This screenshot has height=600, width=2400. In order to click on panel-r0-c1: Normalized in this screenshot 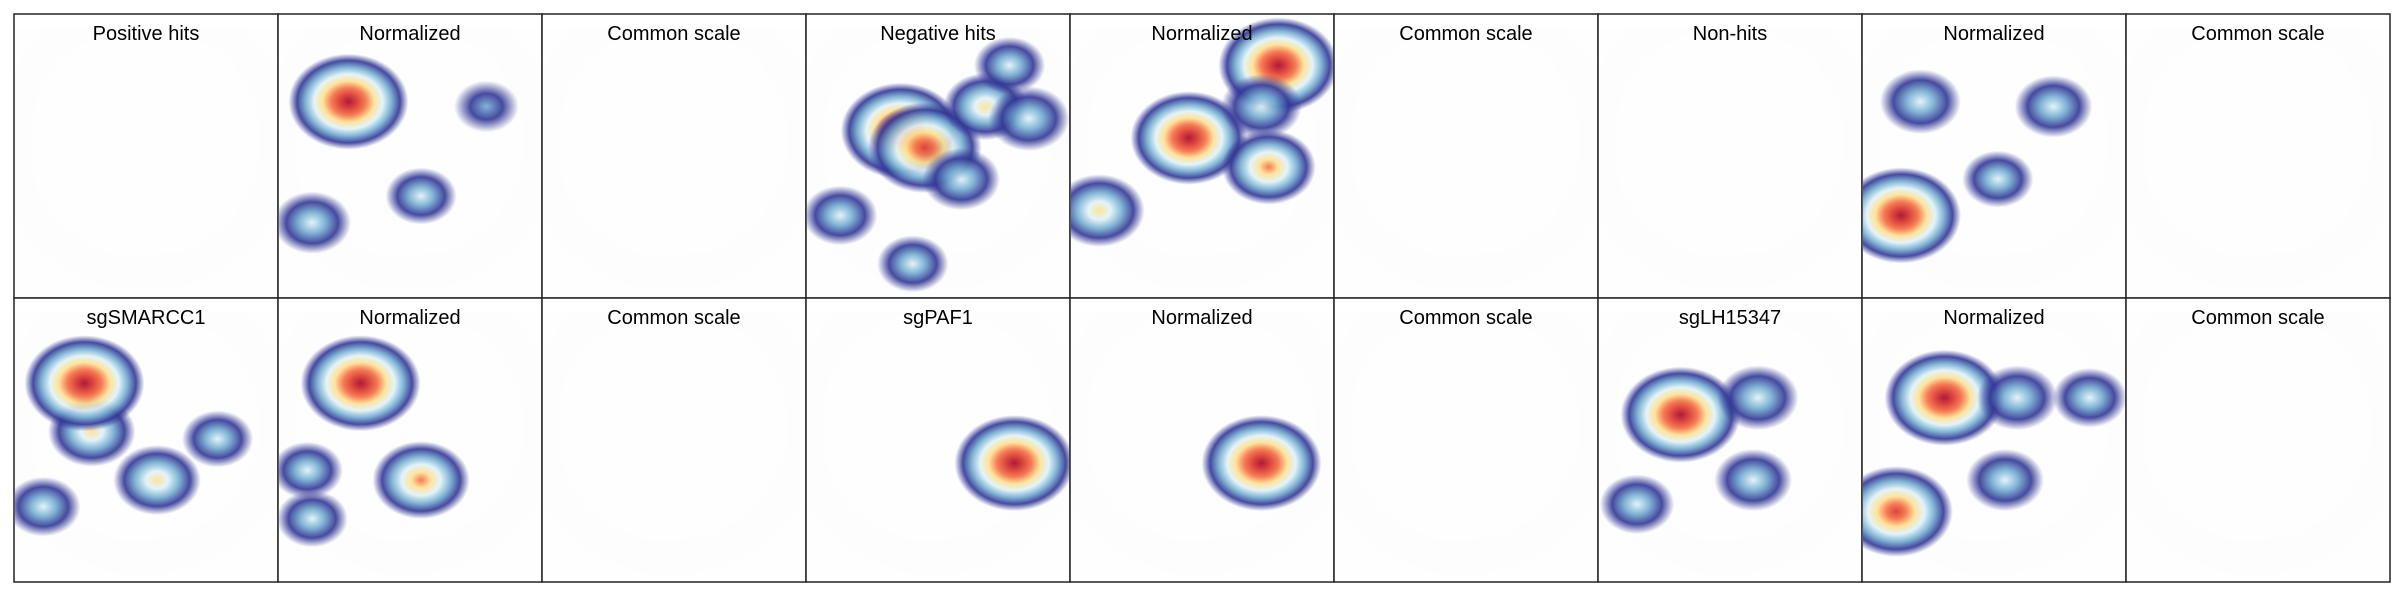, I will do `click(410, 156)`.